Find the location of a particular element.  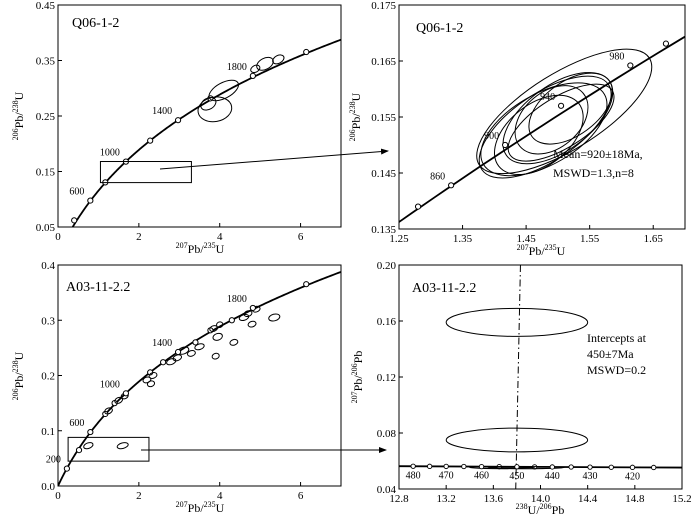

panel-a-xtick-label: 2 is located at coordinates (139, 237).